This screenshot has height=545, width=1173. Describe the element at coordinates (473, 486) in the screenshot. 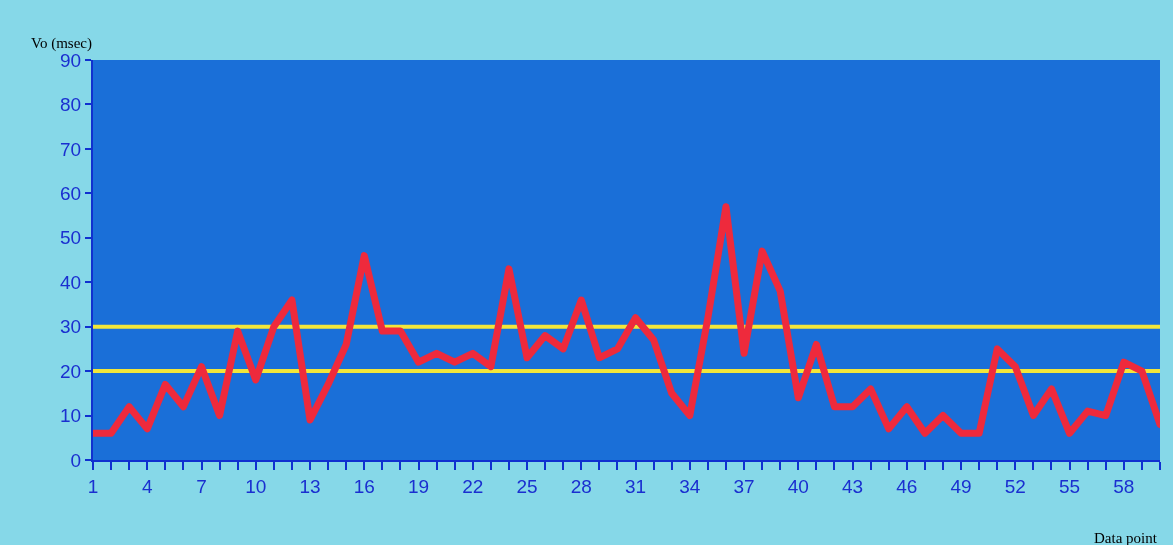

I see `x-tick-label: 22` at that location.